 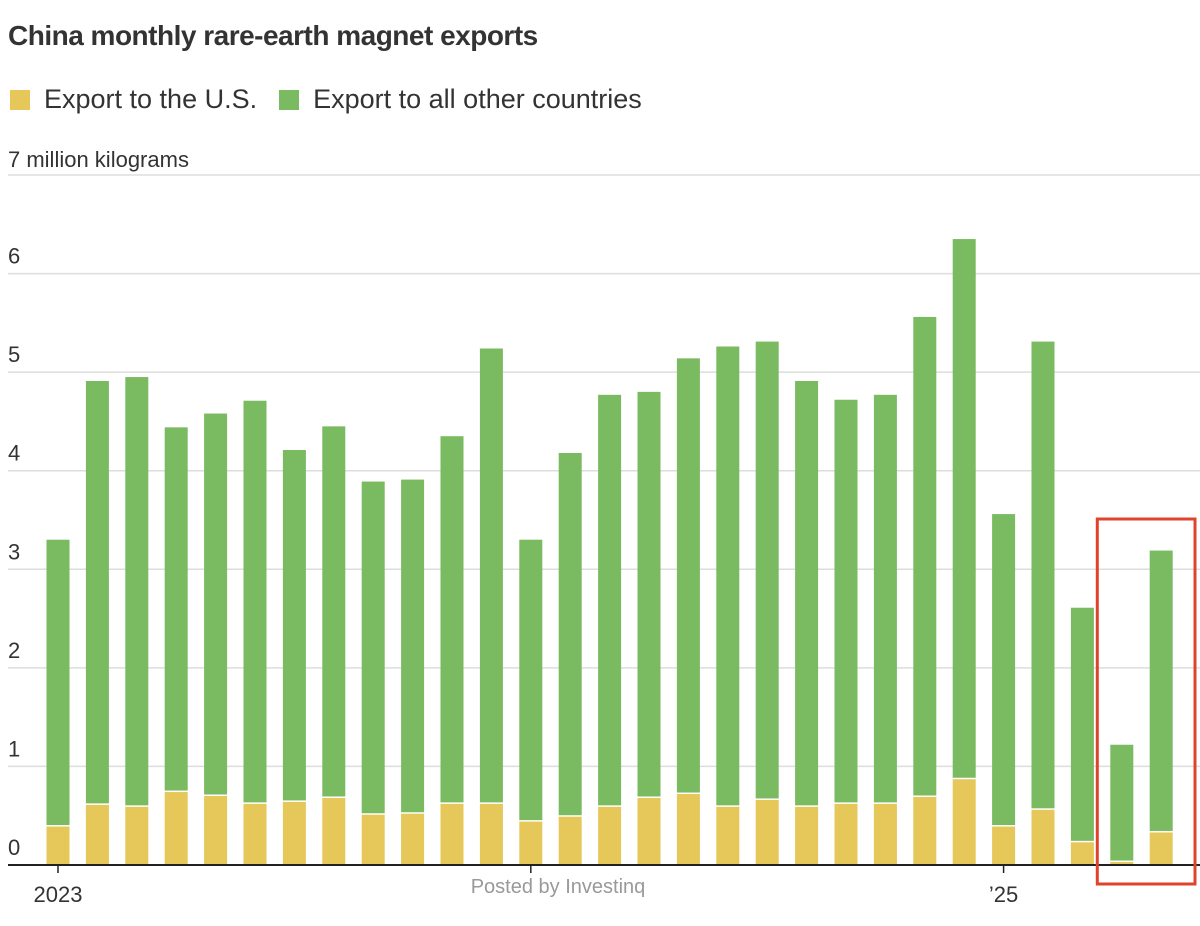 I want to click on credit-text: Posted by Investinq, so click(x=558, y=887).